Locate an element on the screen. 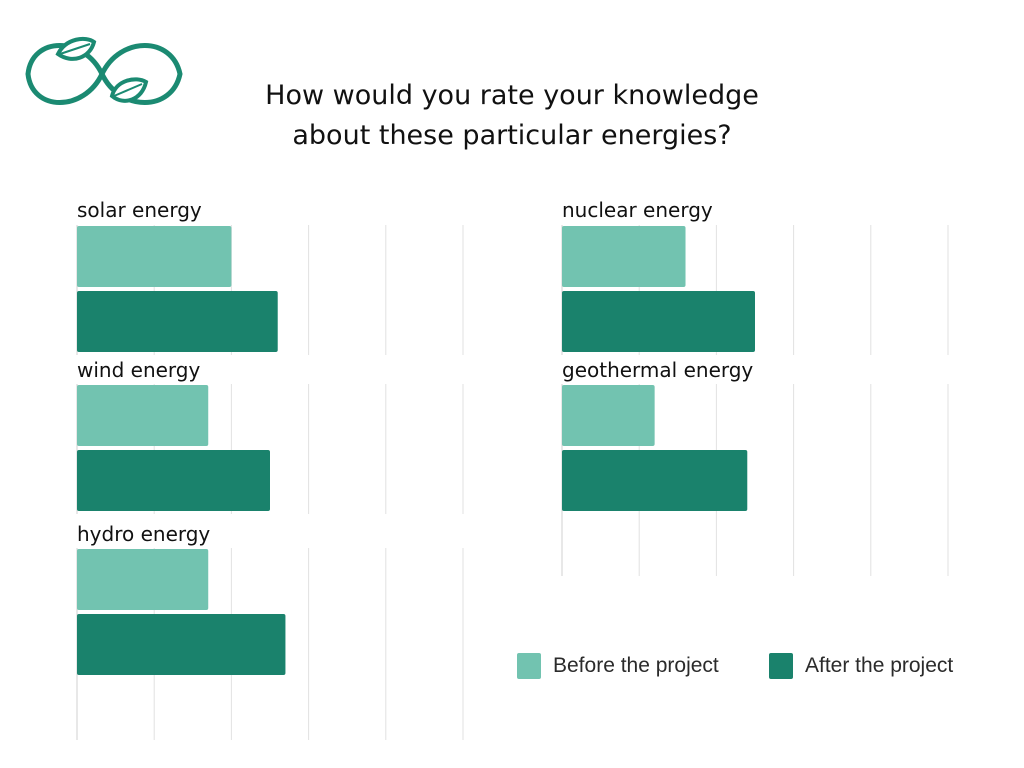 The image size is (1024, 768). legend-after: After the project is located at coordinates (861, 666).